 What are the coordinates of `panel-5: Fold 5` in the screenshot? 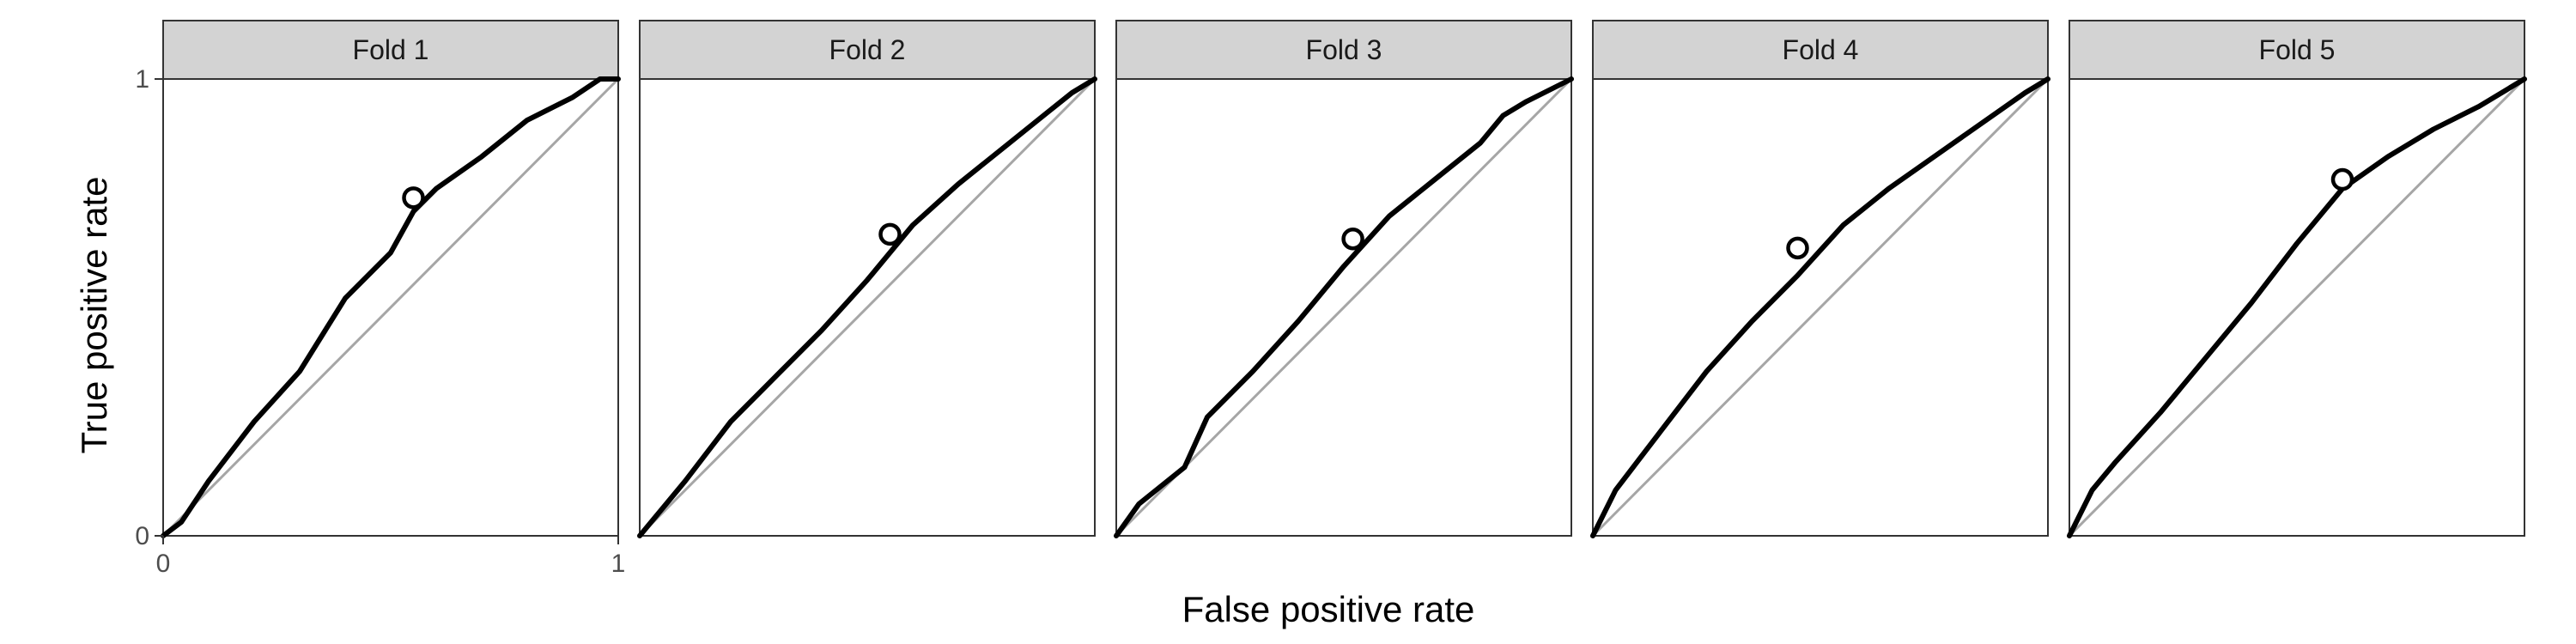 It's located at (2297, 279).